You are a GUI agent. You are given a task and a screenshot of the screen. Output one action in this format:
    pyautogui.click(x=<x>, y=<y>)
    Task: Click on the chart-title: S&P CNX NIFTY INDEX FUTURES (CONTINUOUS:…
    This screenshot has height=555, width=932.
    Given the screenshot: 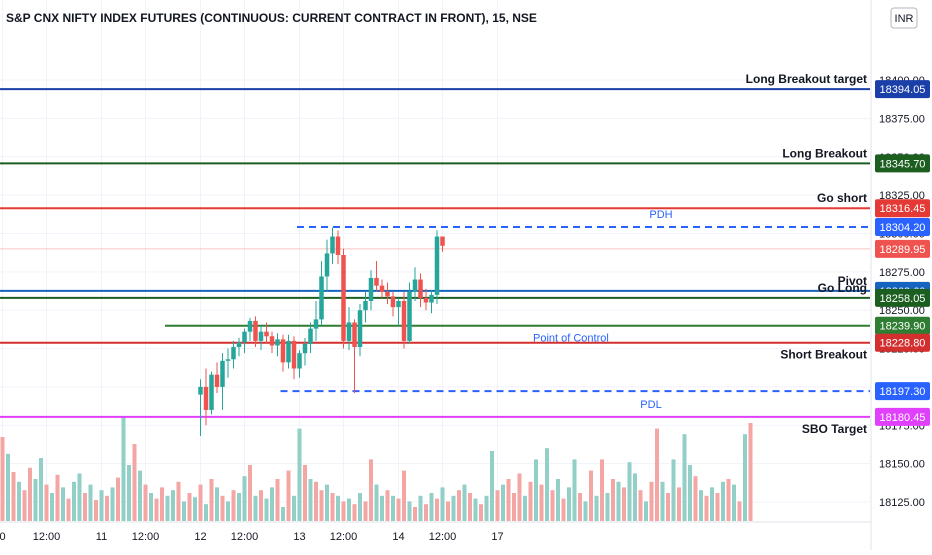 What is the action you would take?
    pyautogui.click(x=271, y=18)
    